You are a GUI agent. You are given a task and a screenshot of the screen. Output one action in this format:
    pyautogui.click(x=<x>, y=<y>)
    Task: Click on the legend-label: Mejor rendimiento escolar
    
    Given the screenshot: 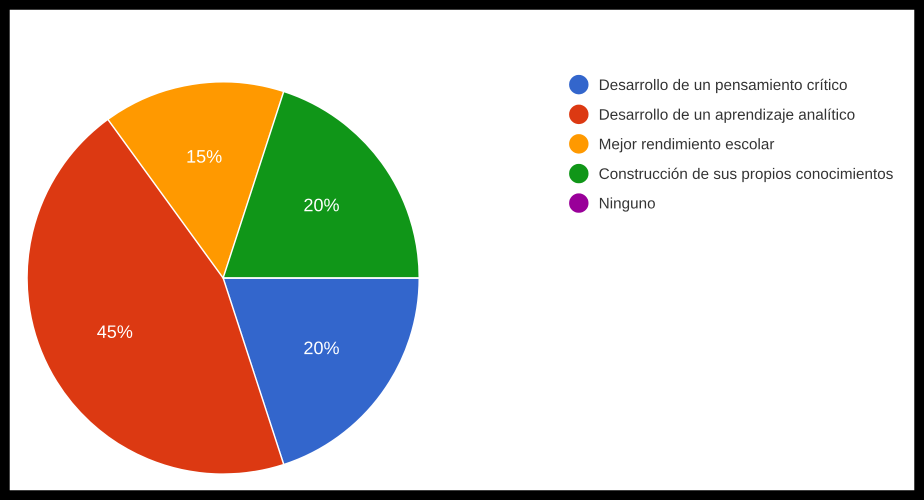 What is the action you would take?
    pyautogui.click(x=687, y=145)
    